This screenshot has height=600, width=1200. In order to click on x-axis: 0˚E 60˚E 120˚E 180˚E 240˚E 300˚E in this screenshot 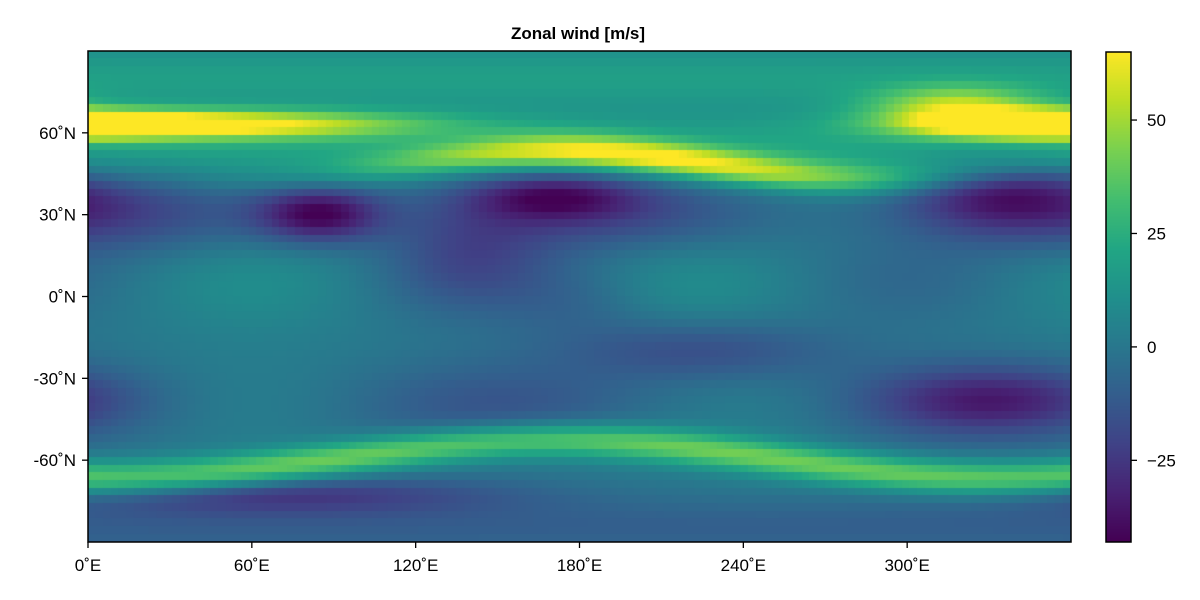, I will do `click(502, 558)`.